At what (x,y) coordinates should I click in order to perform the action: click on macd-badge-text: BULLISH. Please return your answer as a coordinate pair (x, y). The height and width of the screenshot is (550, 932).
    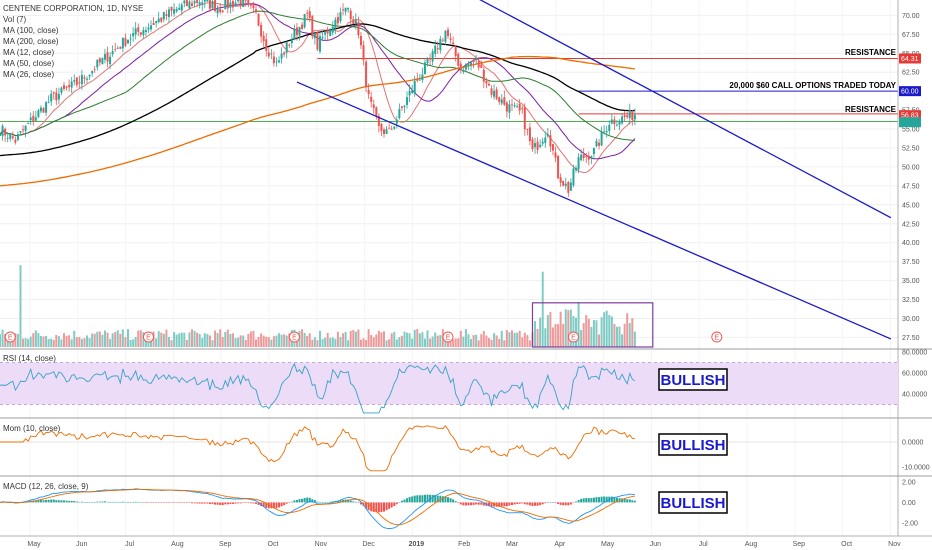
    Looking at the image, I should click on (693, 503).